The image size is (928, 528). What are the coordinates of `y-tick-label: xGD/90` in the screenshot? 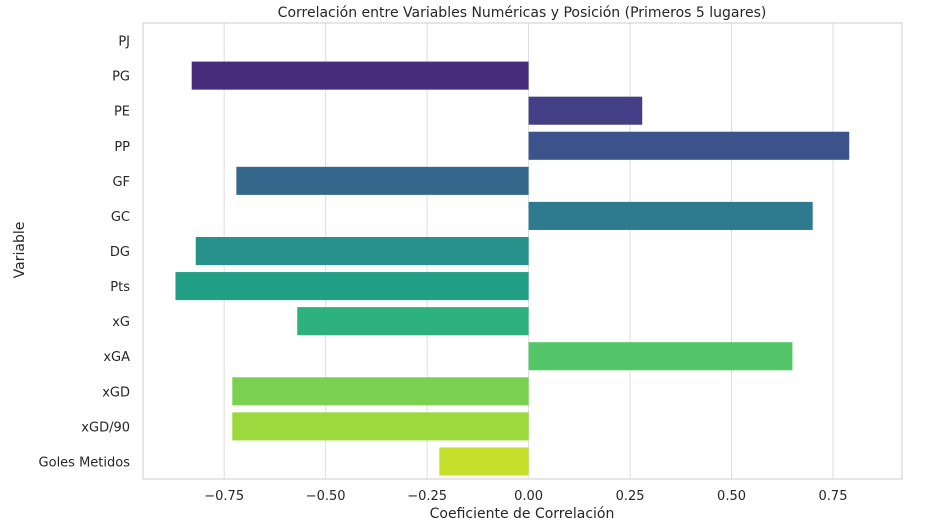 It's located at (105, 427).